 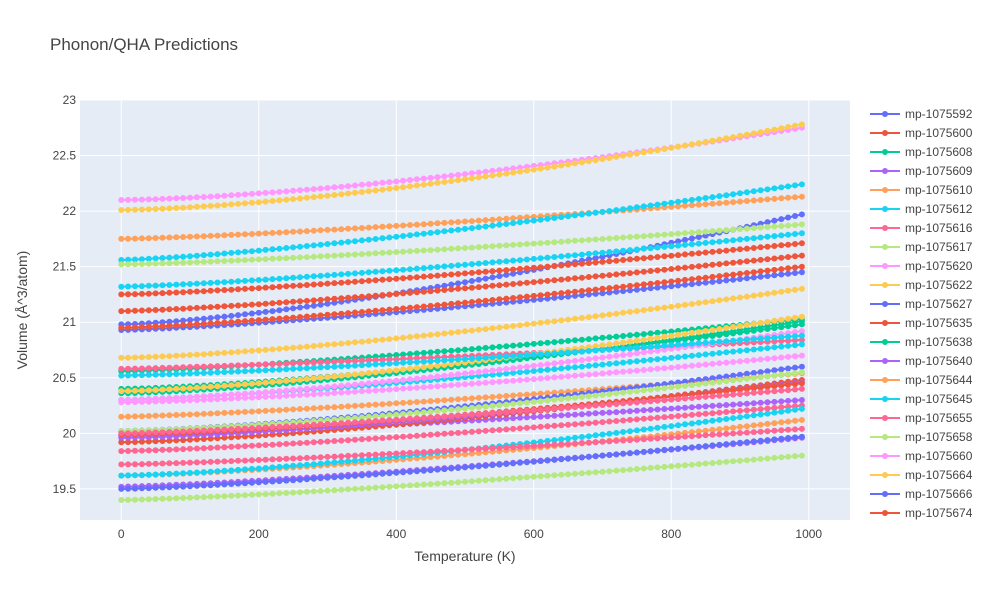 What do you see at coordinates (921, 361) in the screenshot?
I see `legend-item: mp-1075640` at bounding box center [921, 361].